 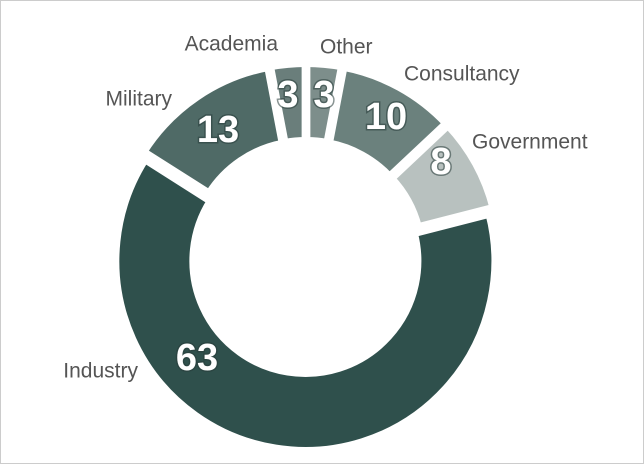 What do you see at coordinates (530, 142) in the screenshot?
I see `category-label: Government` at bounding box center [530, 142].